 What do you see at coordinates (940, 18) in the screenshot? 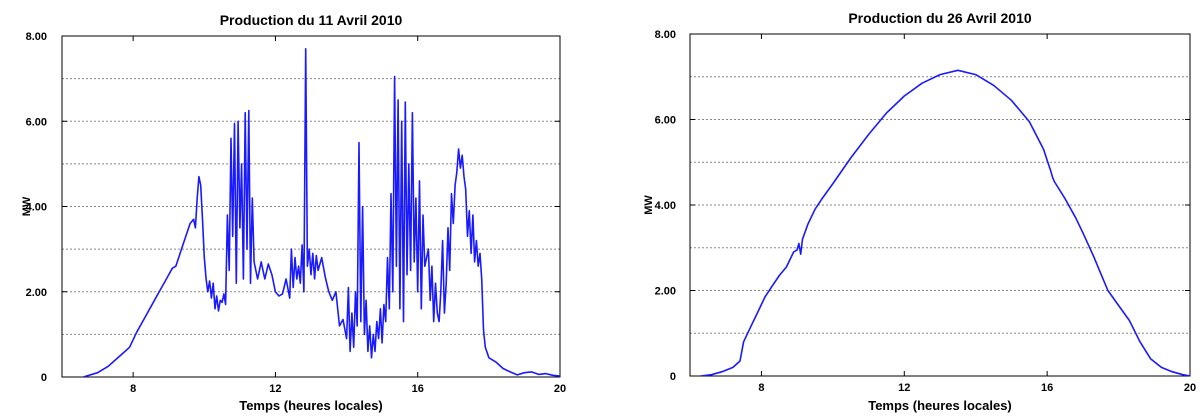
I see `chart-title: Production du 26 Avril 2010` at bounding box center [940, 18].